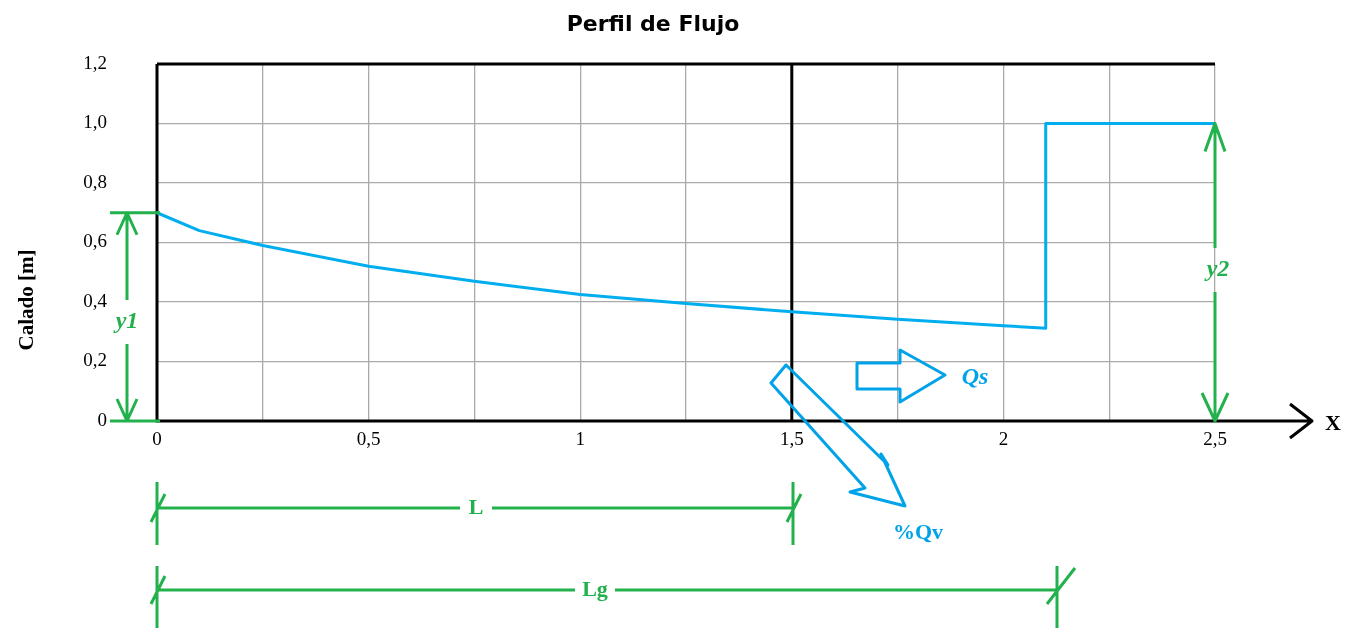 This screenshot has width=1362, height=630. I want to click on y-tick-label: 0, so click(102, 419).